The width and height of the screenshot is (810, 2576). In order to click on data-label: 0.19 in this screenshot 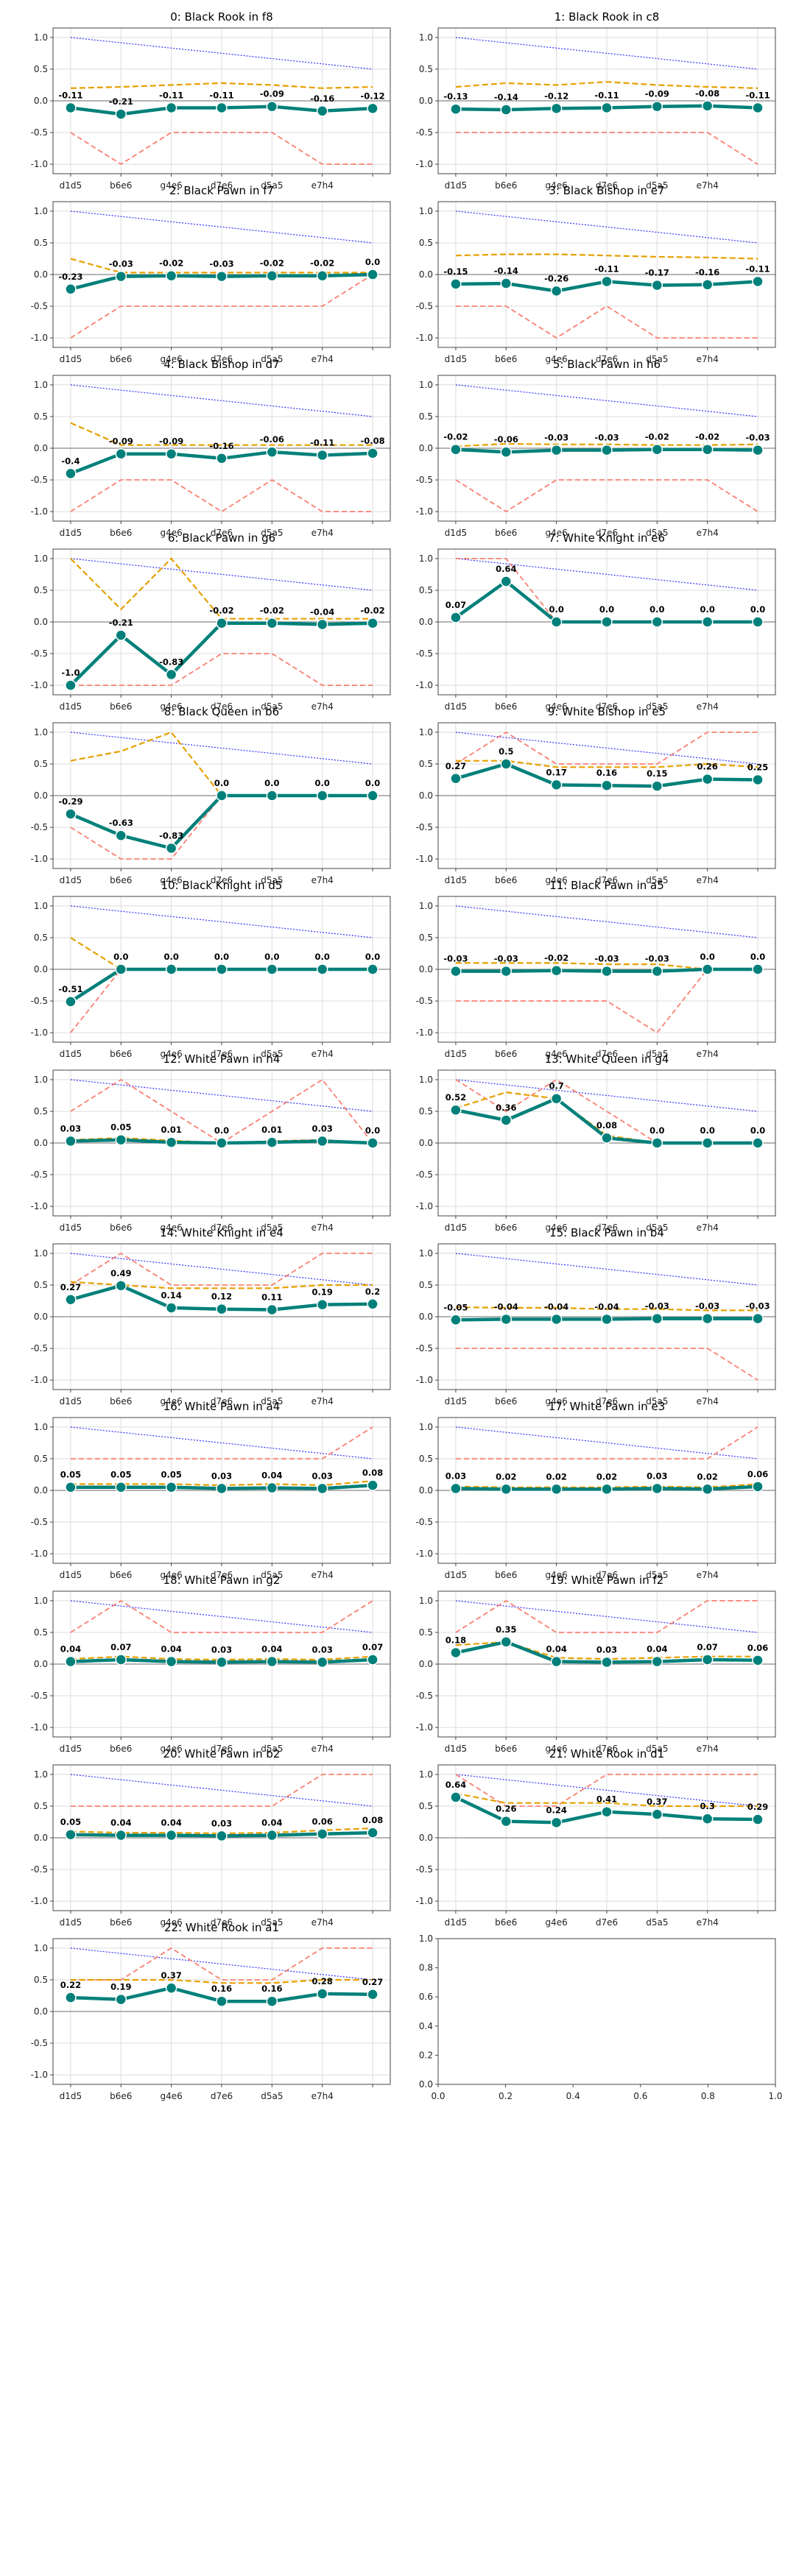, I will do `click(322, 1292)`.